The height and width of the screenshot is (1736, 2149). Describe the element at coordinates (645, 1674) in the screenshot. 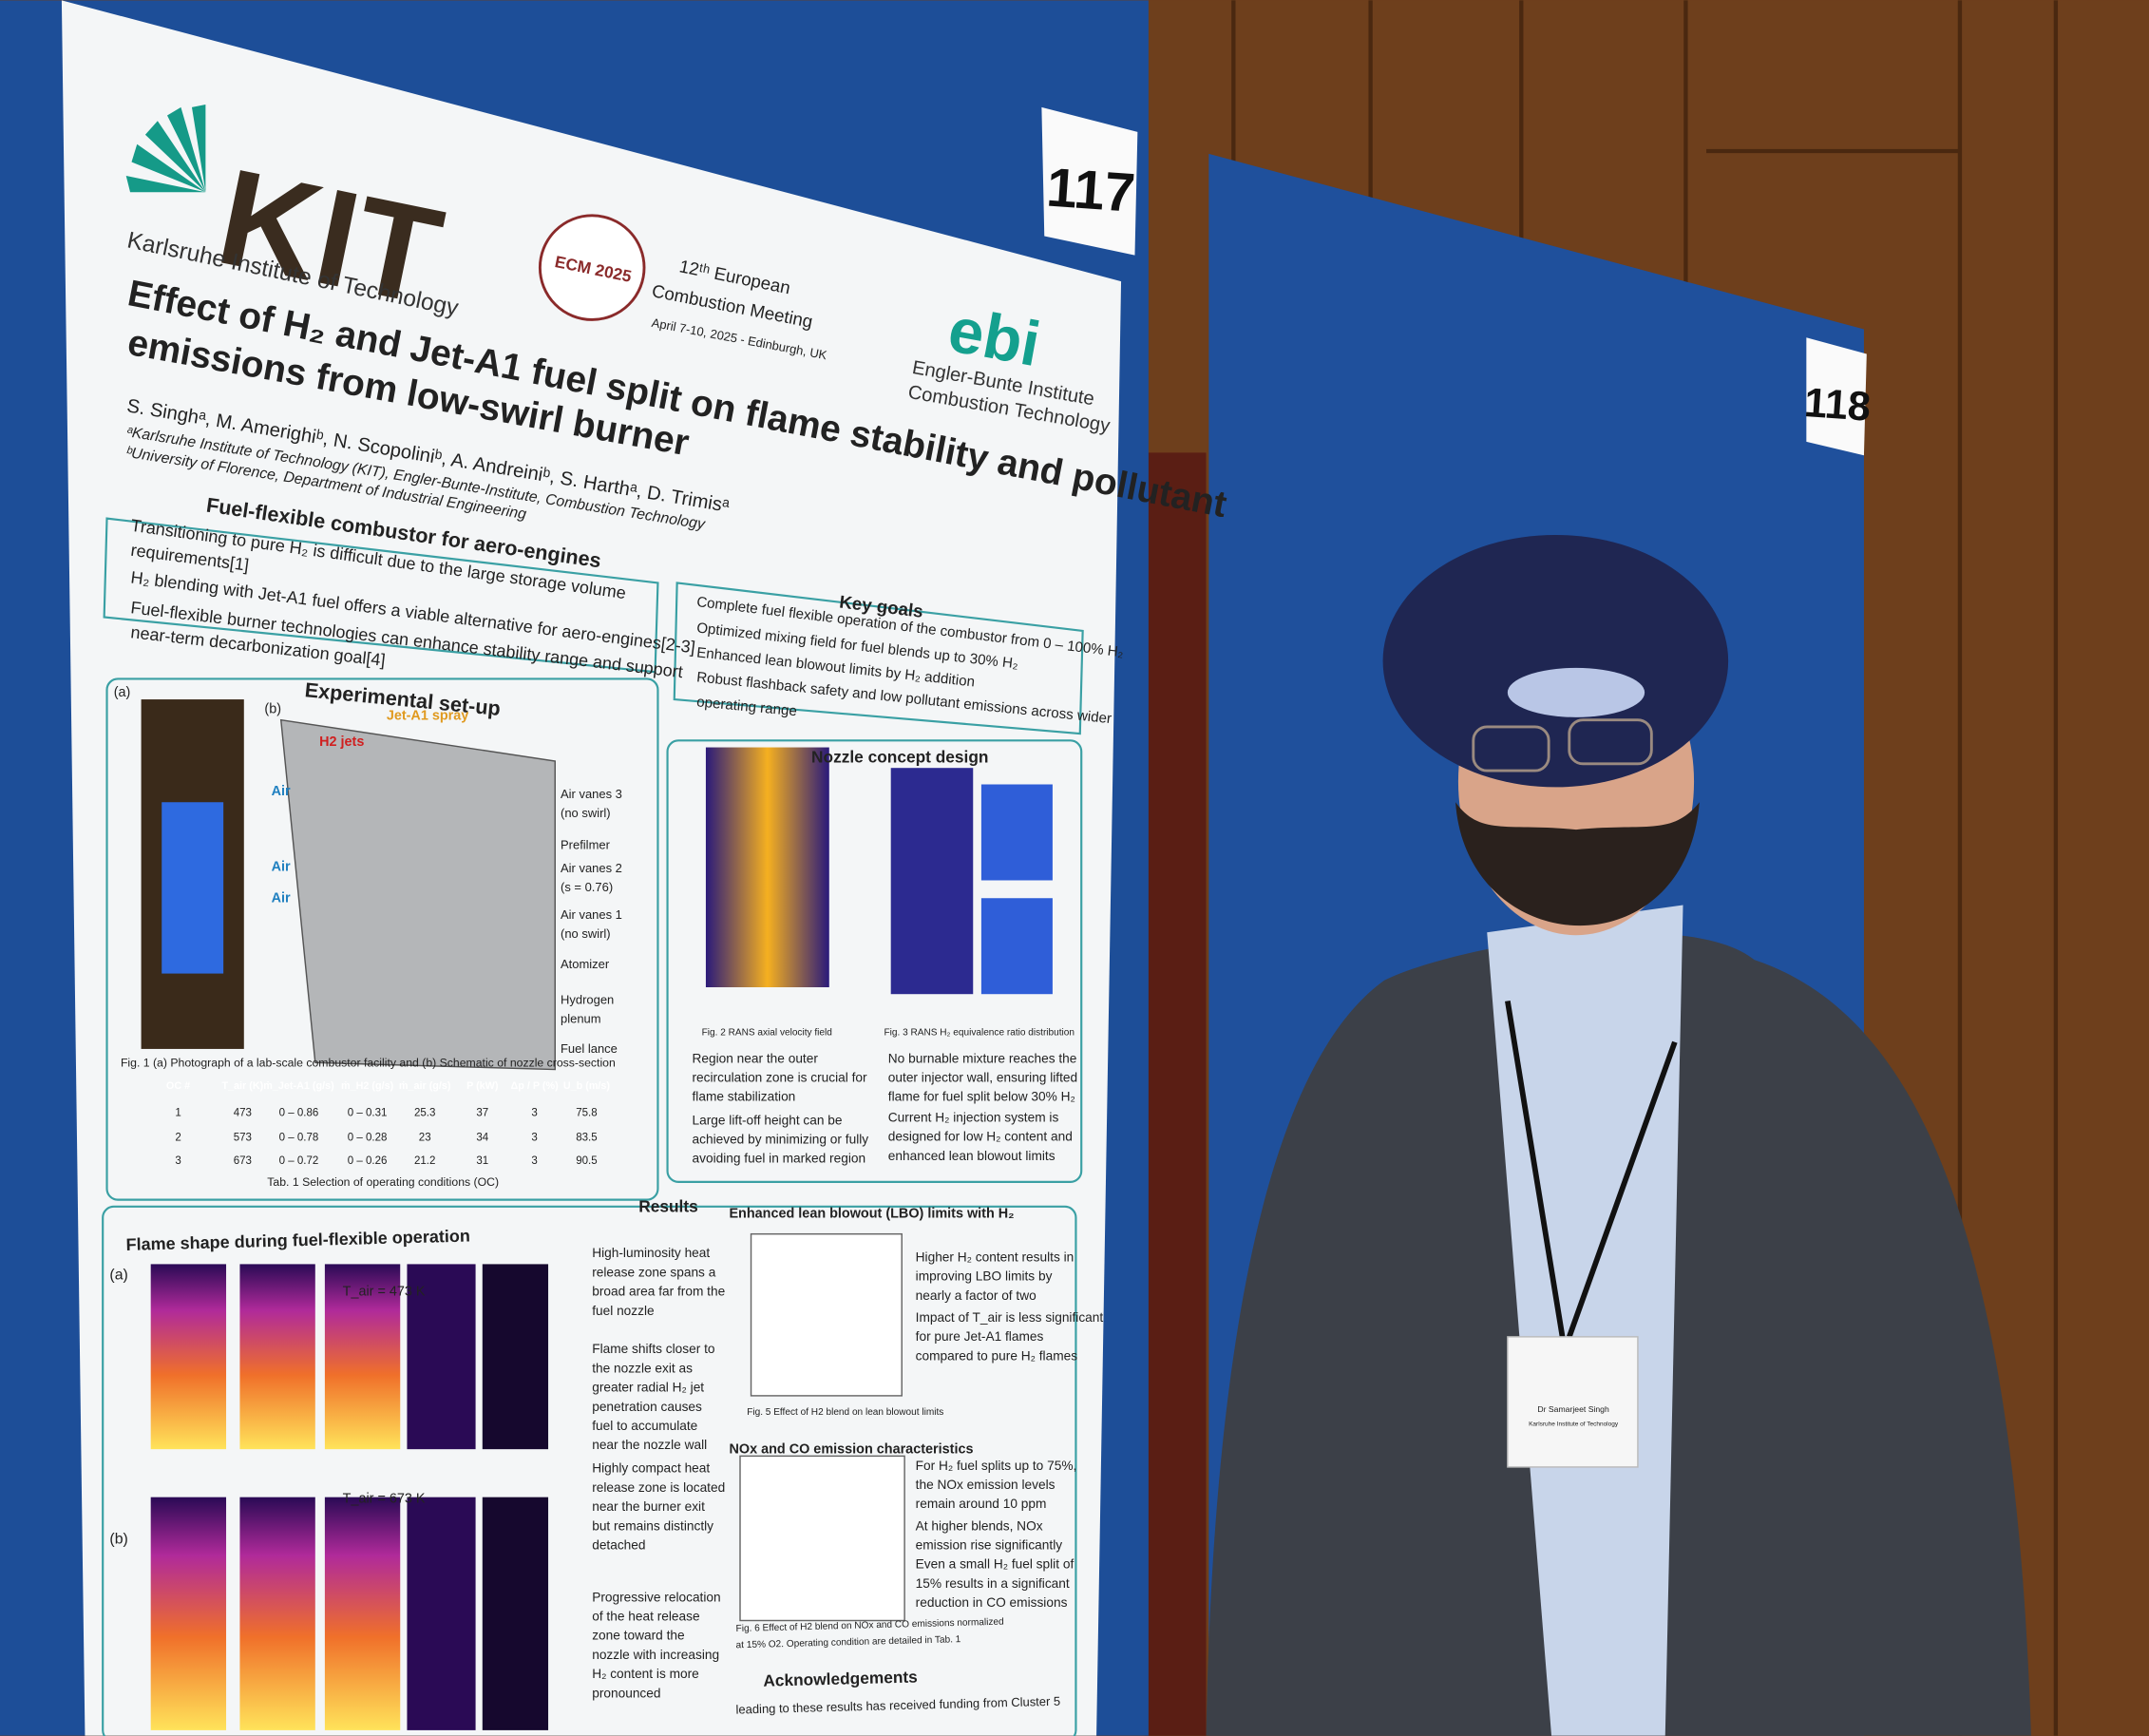

I see `note-text: H₂ content is more` at that location.